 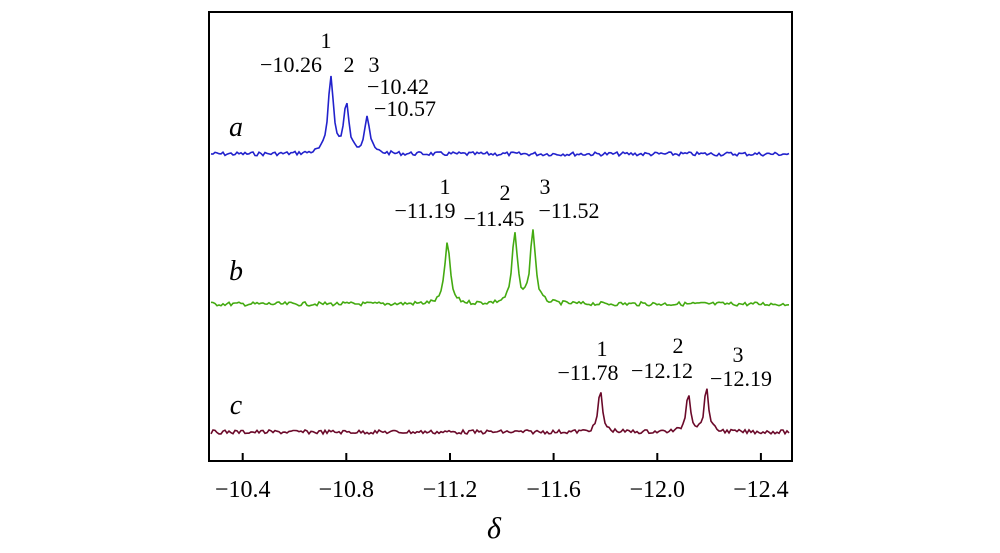 I want to click on trace-labels: a b c, so click(x=236, y=266).